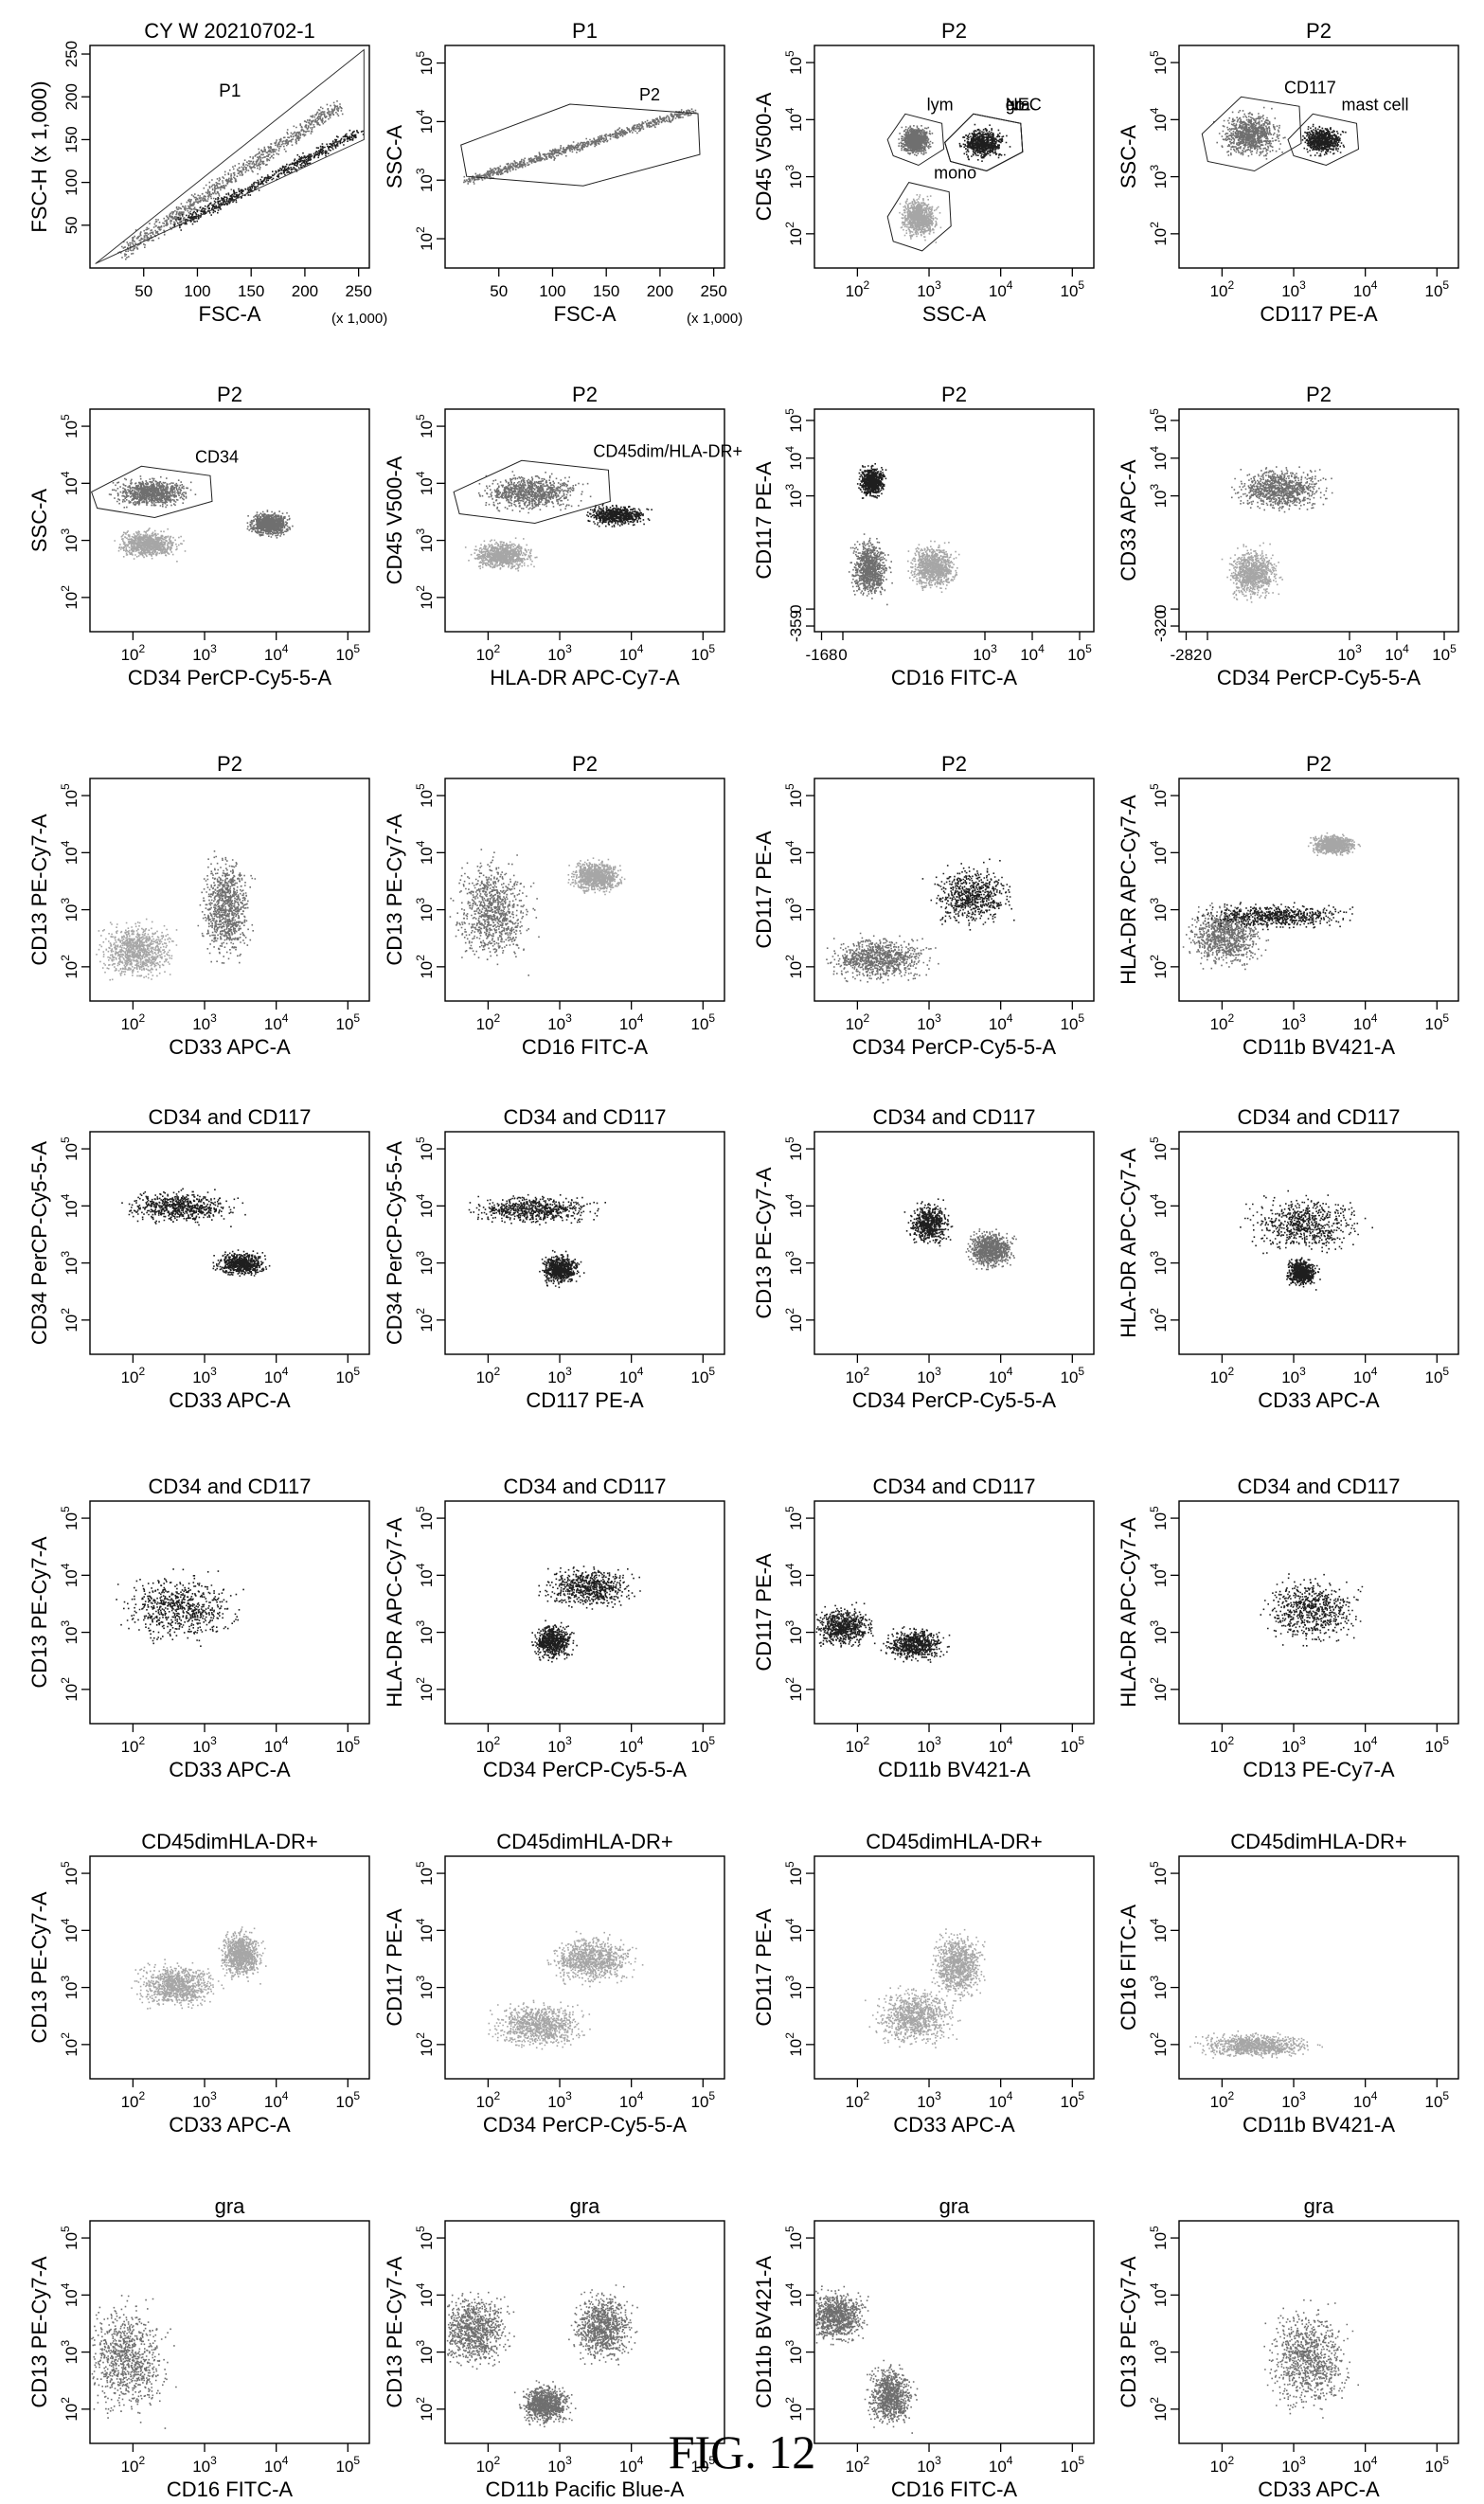  What do you see at coordinates (915, 140) in the screenshot?
I see `gate-lym` at bounding box center [915, 140].